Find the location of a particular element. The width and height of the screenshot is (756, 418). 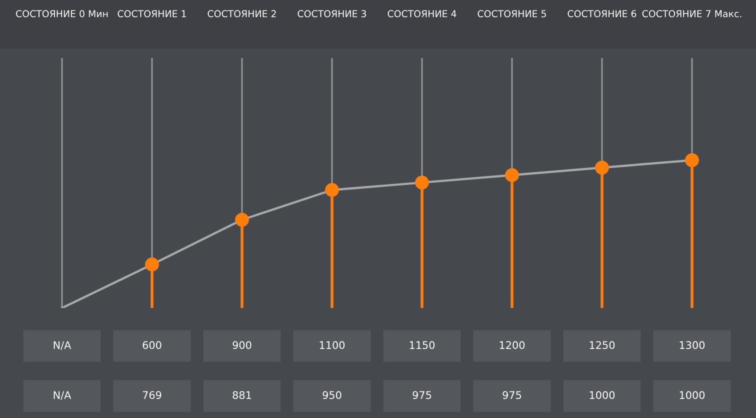

x-tick-label: СОСТОЯНИЕ 7 Макс. is located at coordinates (692, 14).